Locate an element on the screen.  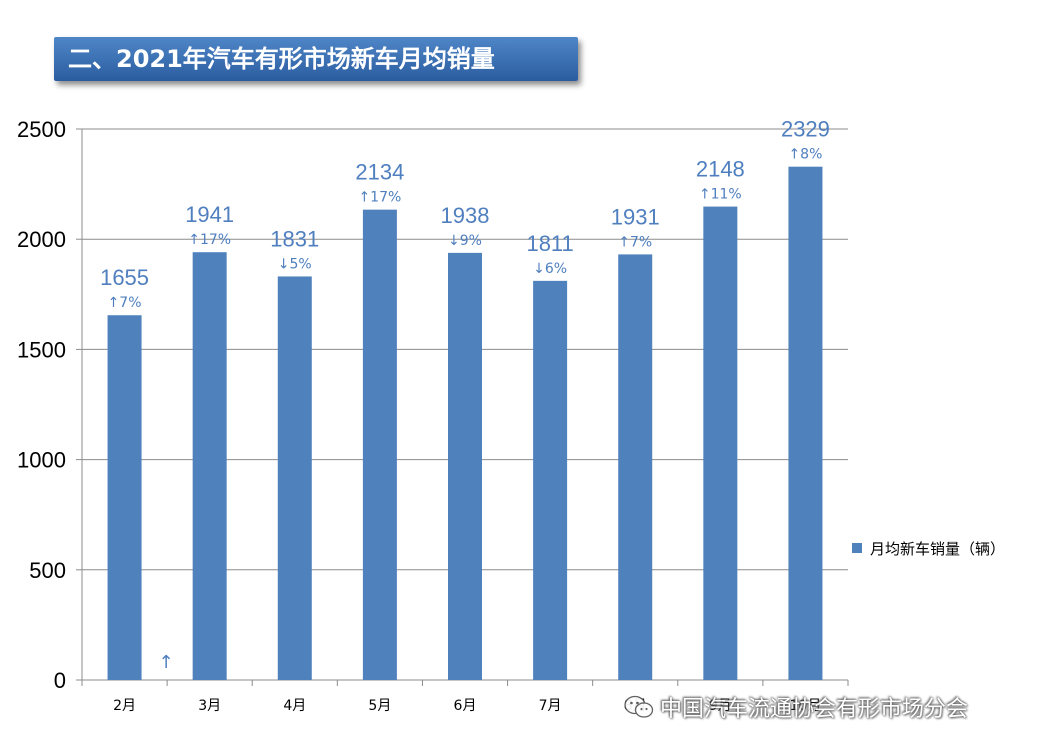
title-banner: 二、2021年汽车有形市场新车月均销量 is located at coordinates (316, 59).